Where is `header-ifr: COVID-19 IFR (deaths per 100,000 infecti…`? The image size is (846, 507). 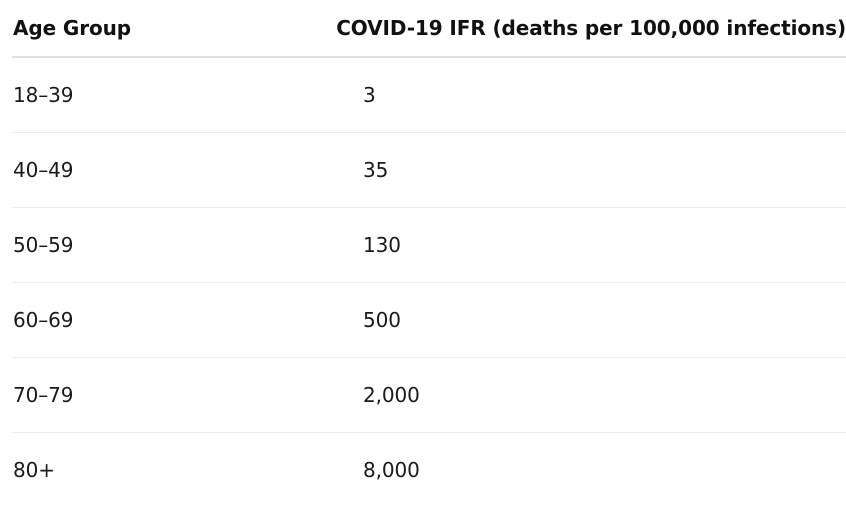 header-ifr: COVID-19 IFR (deaths per 100,000 infecti… is located at coordinates (591, 28).